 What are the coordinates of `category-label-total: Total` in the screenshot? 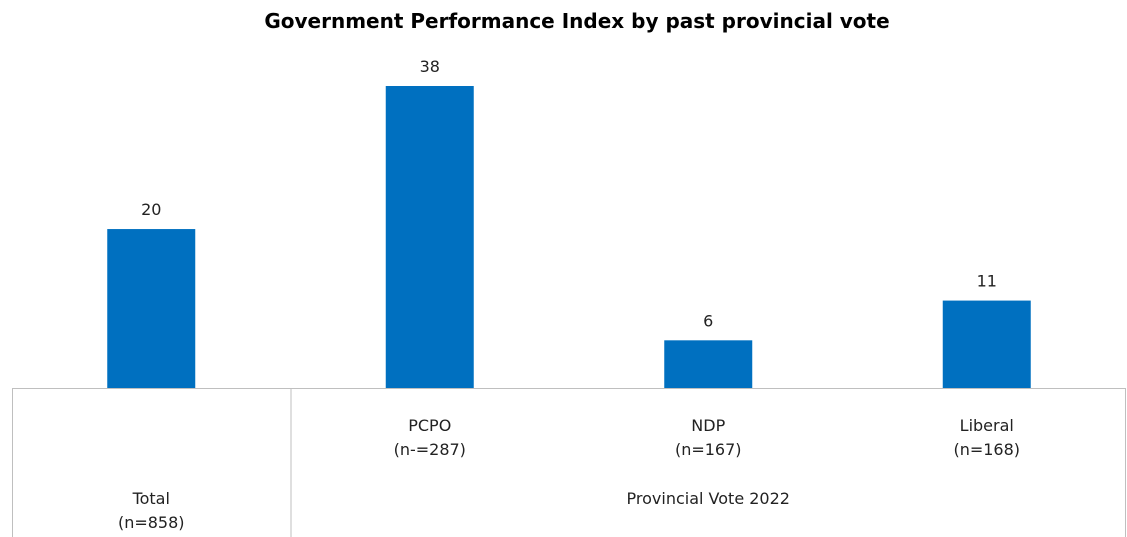 It's located at (151, 498).